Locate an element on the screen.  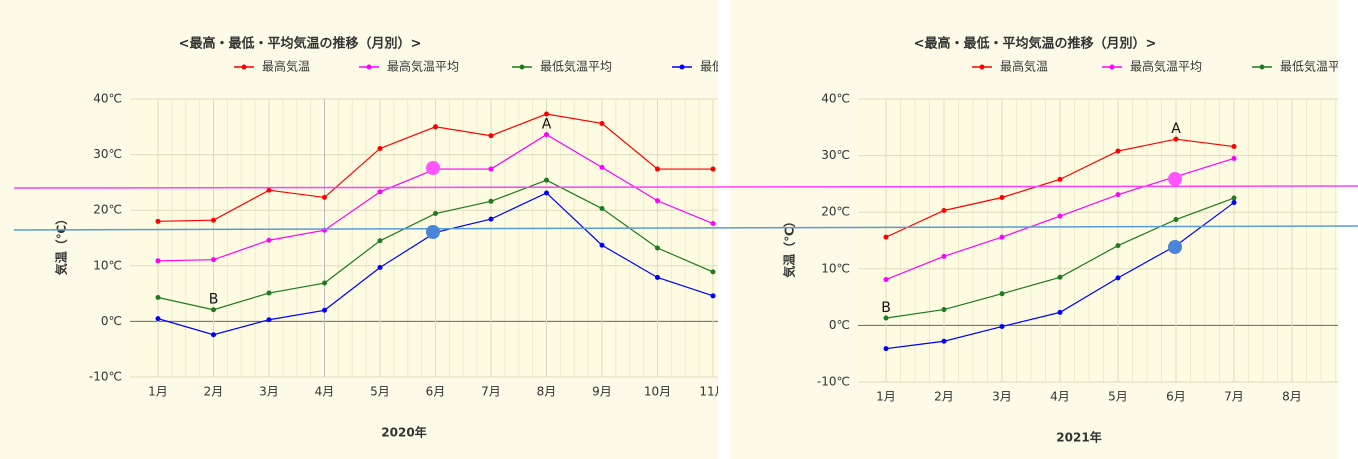
legend-label: 最高気温 is located at coordinates (286, 66).